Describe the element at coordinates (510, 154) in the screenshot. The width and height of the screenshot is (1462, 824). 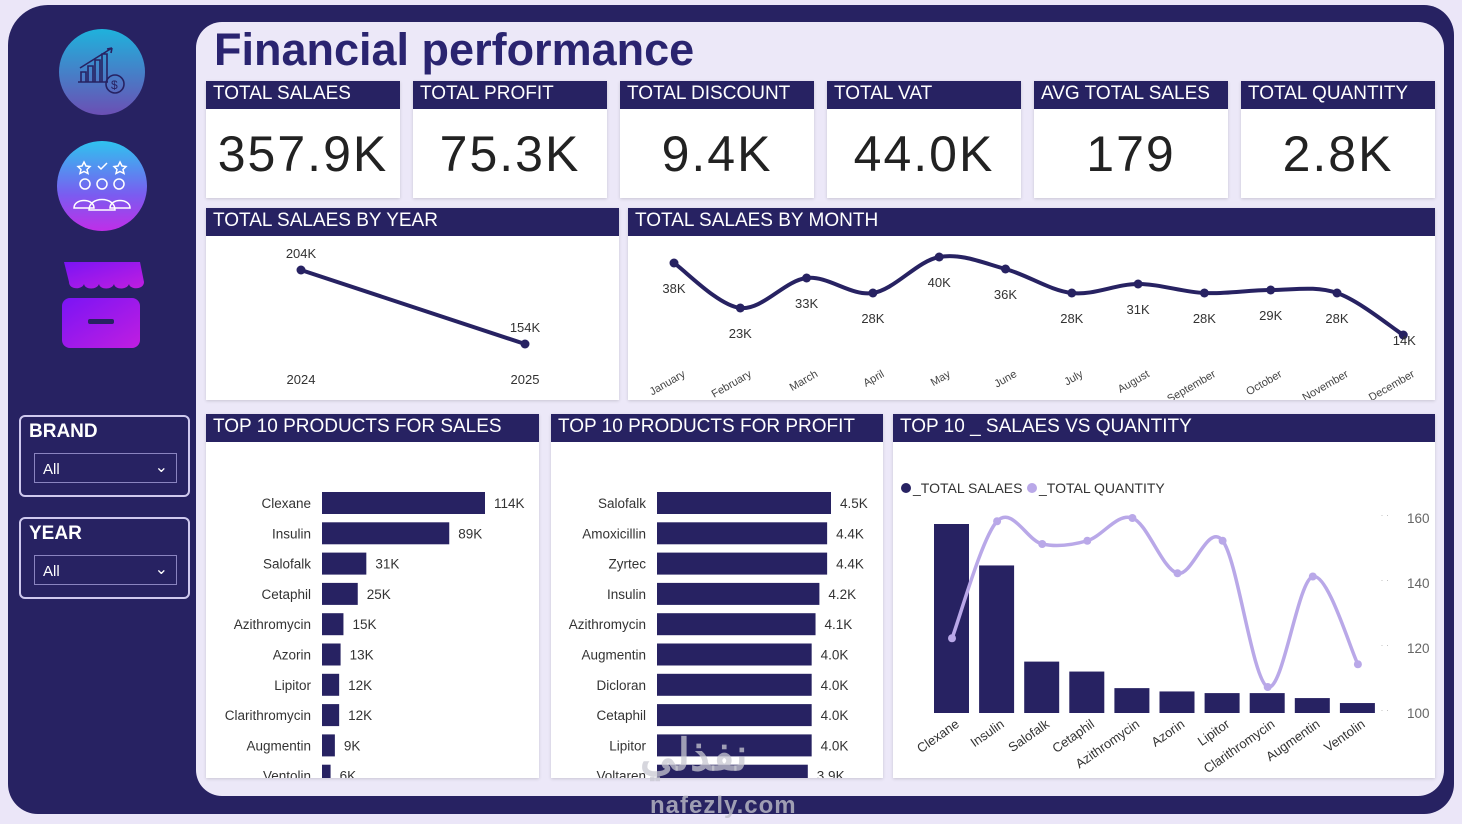
I see `kpi-value: 75.3K` at that location.